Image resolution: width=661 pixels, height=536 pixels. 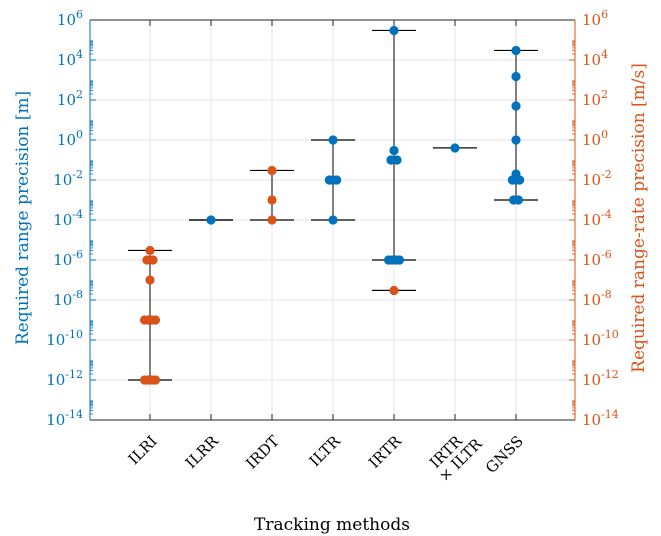 I want to click on x-tick-label: ILTR, so click(x=325, y=451).